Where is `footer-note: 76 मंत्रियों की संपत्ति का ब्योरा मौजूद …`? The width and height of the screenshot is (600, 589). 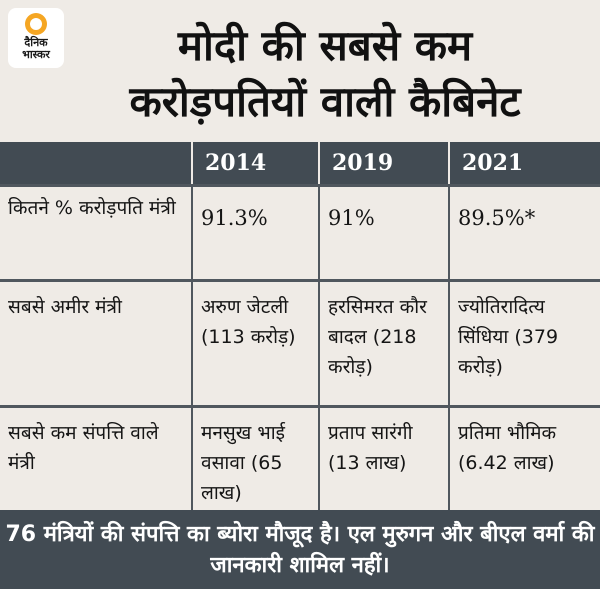 footer-note: 76 मंत्रियों की संपत्ति का ब्योरा मौजूद … is located at coordinates (300, 549).